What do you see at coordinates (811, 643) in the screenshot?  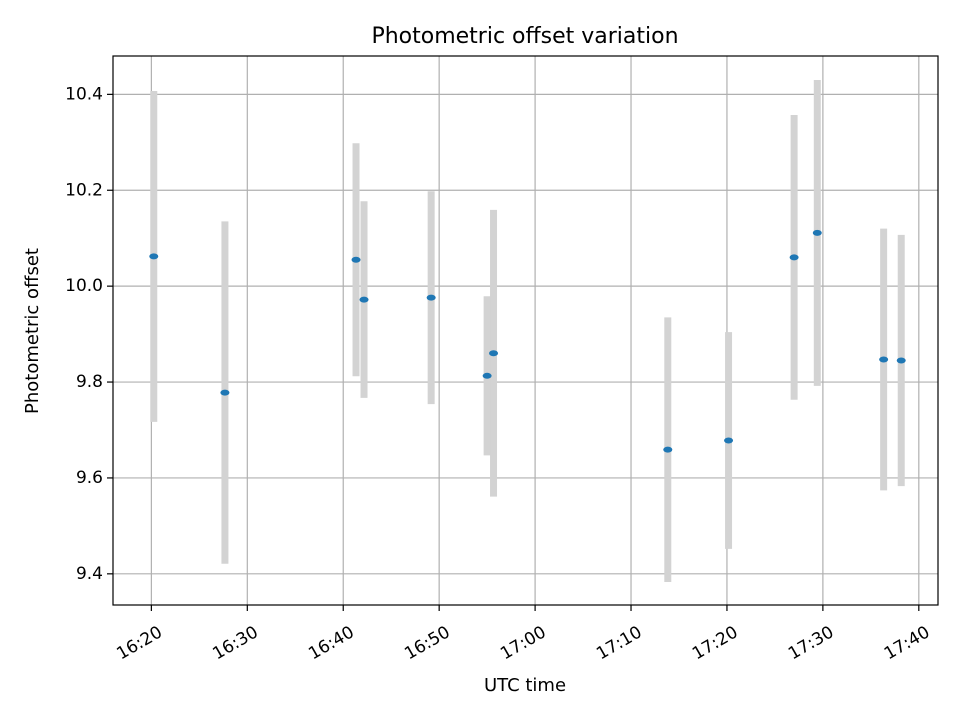 I see `x-tick-label: 17:30` at bounding box center [811, 643].